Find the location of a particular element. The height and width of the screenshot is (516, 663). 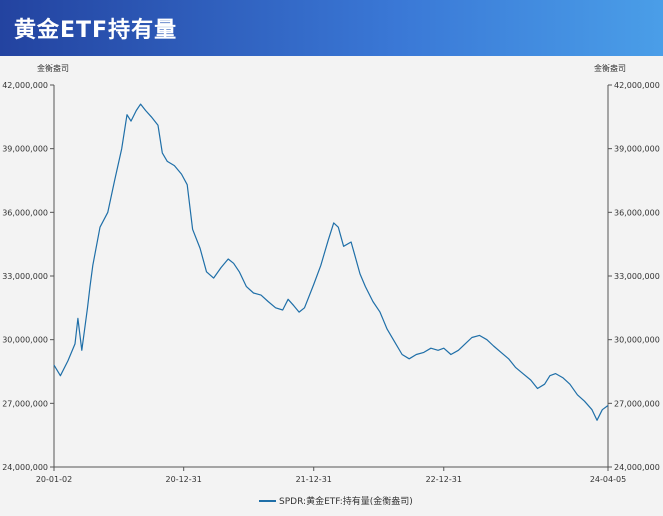

page-title: 黄金ETF持有量 is located at coordinates (96, 30).